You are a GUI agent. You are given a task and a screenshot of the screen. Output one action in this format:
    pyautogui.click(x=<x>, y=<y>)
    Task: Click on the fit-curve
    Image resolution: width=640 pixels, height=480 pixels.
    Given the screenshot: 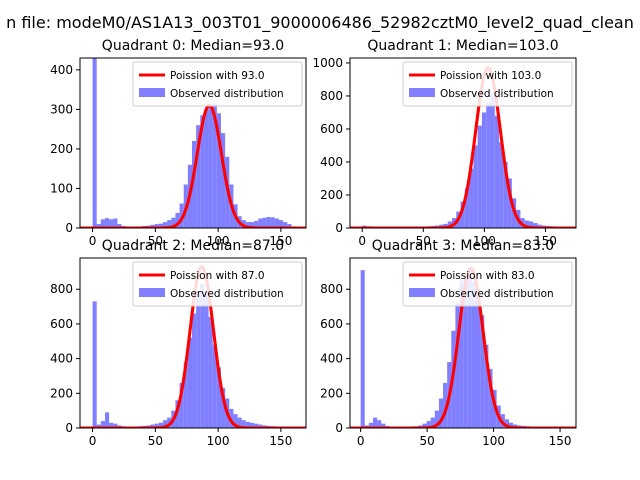 What is the action you would take?
    pyautogui.click(x=193, y=165)
    